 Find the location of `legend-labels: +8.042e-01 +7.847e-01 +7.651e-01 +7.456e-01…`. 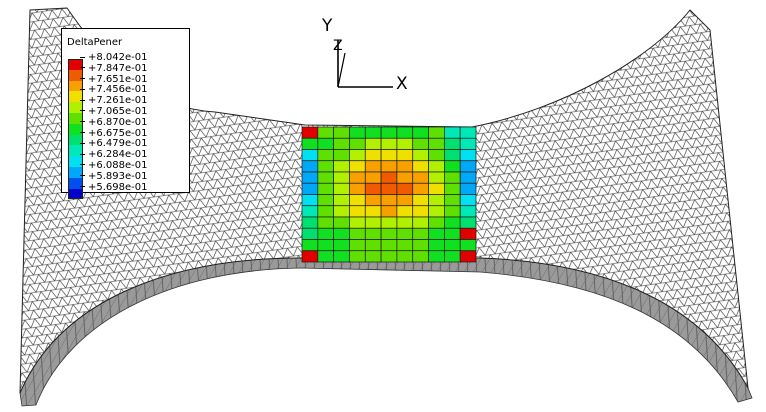

legend-labels: +8.042e-01 +7.847e-01 +7.651e-01 +7.456e-01… is located at coordinates (137, 122).